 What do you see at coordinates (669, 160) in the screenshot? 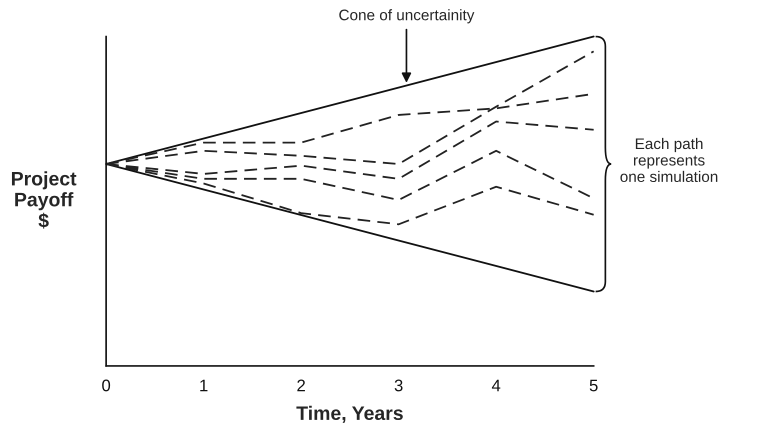
I see `text: Each path represents one simulation` at bounding box center [669, 160].